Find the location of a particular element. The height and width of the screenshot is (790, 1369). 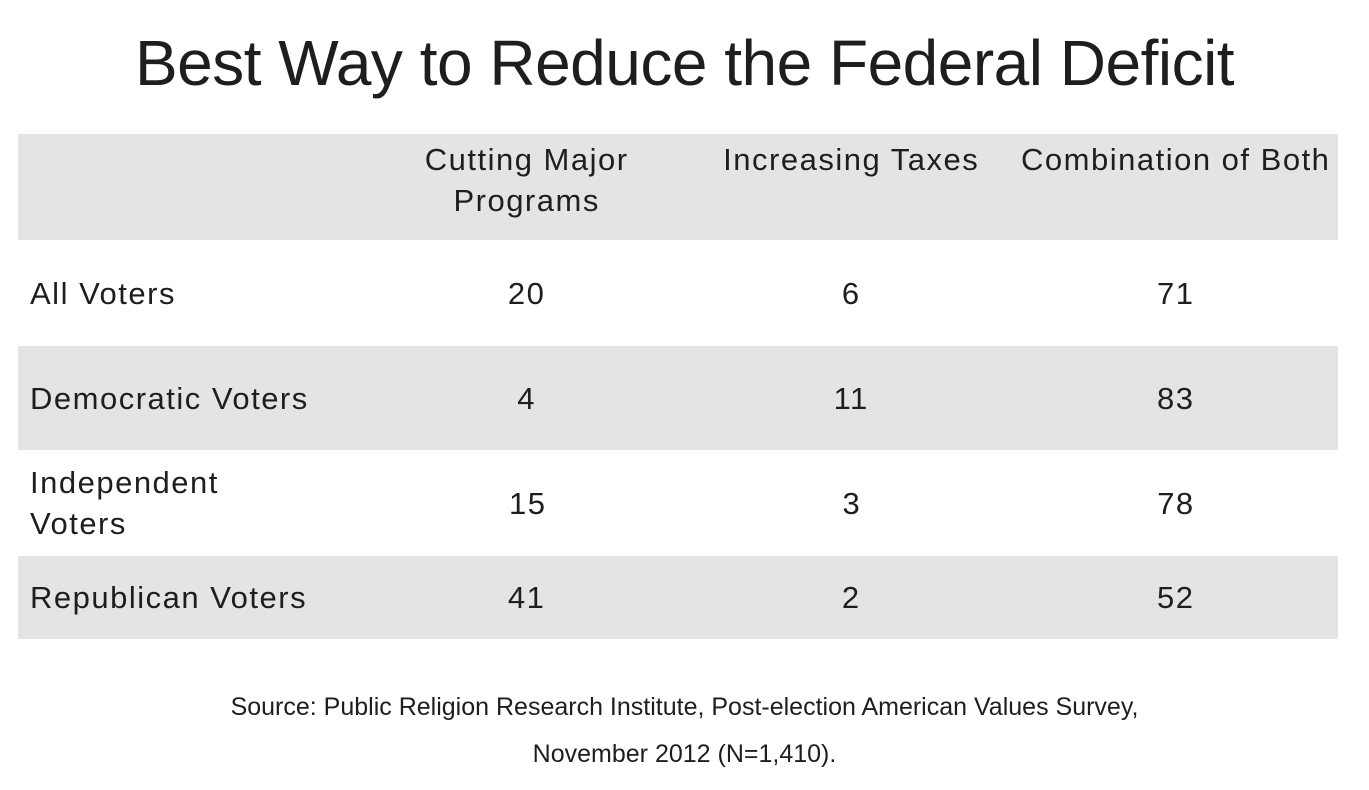

table-cell: 78 is located at coordinates (1176, 503).